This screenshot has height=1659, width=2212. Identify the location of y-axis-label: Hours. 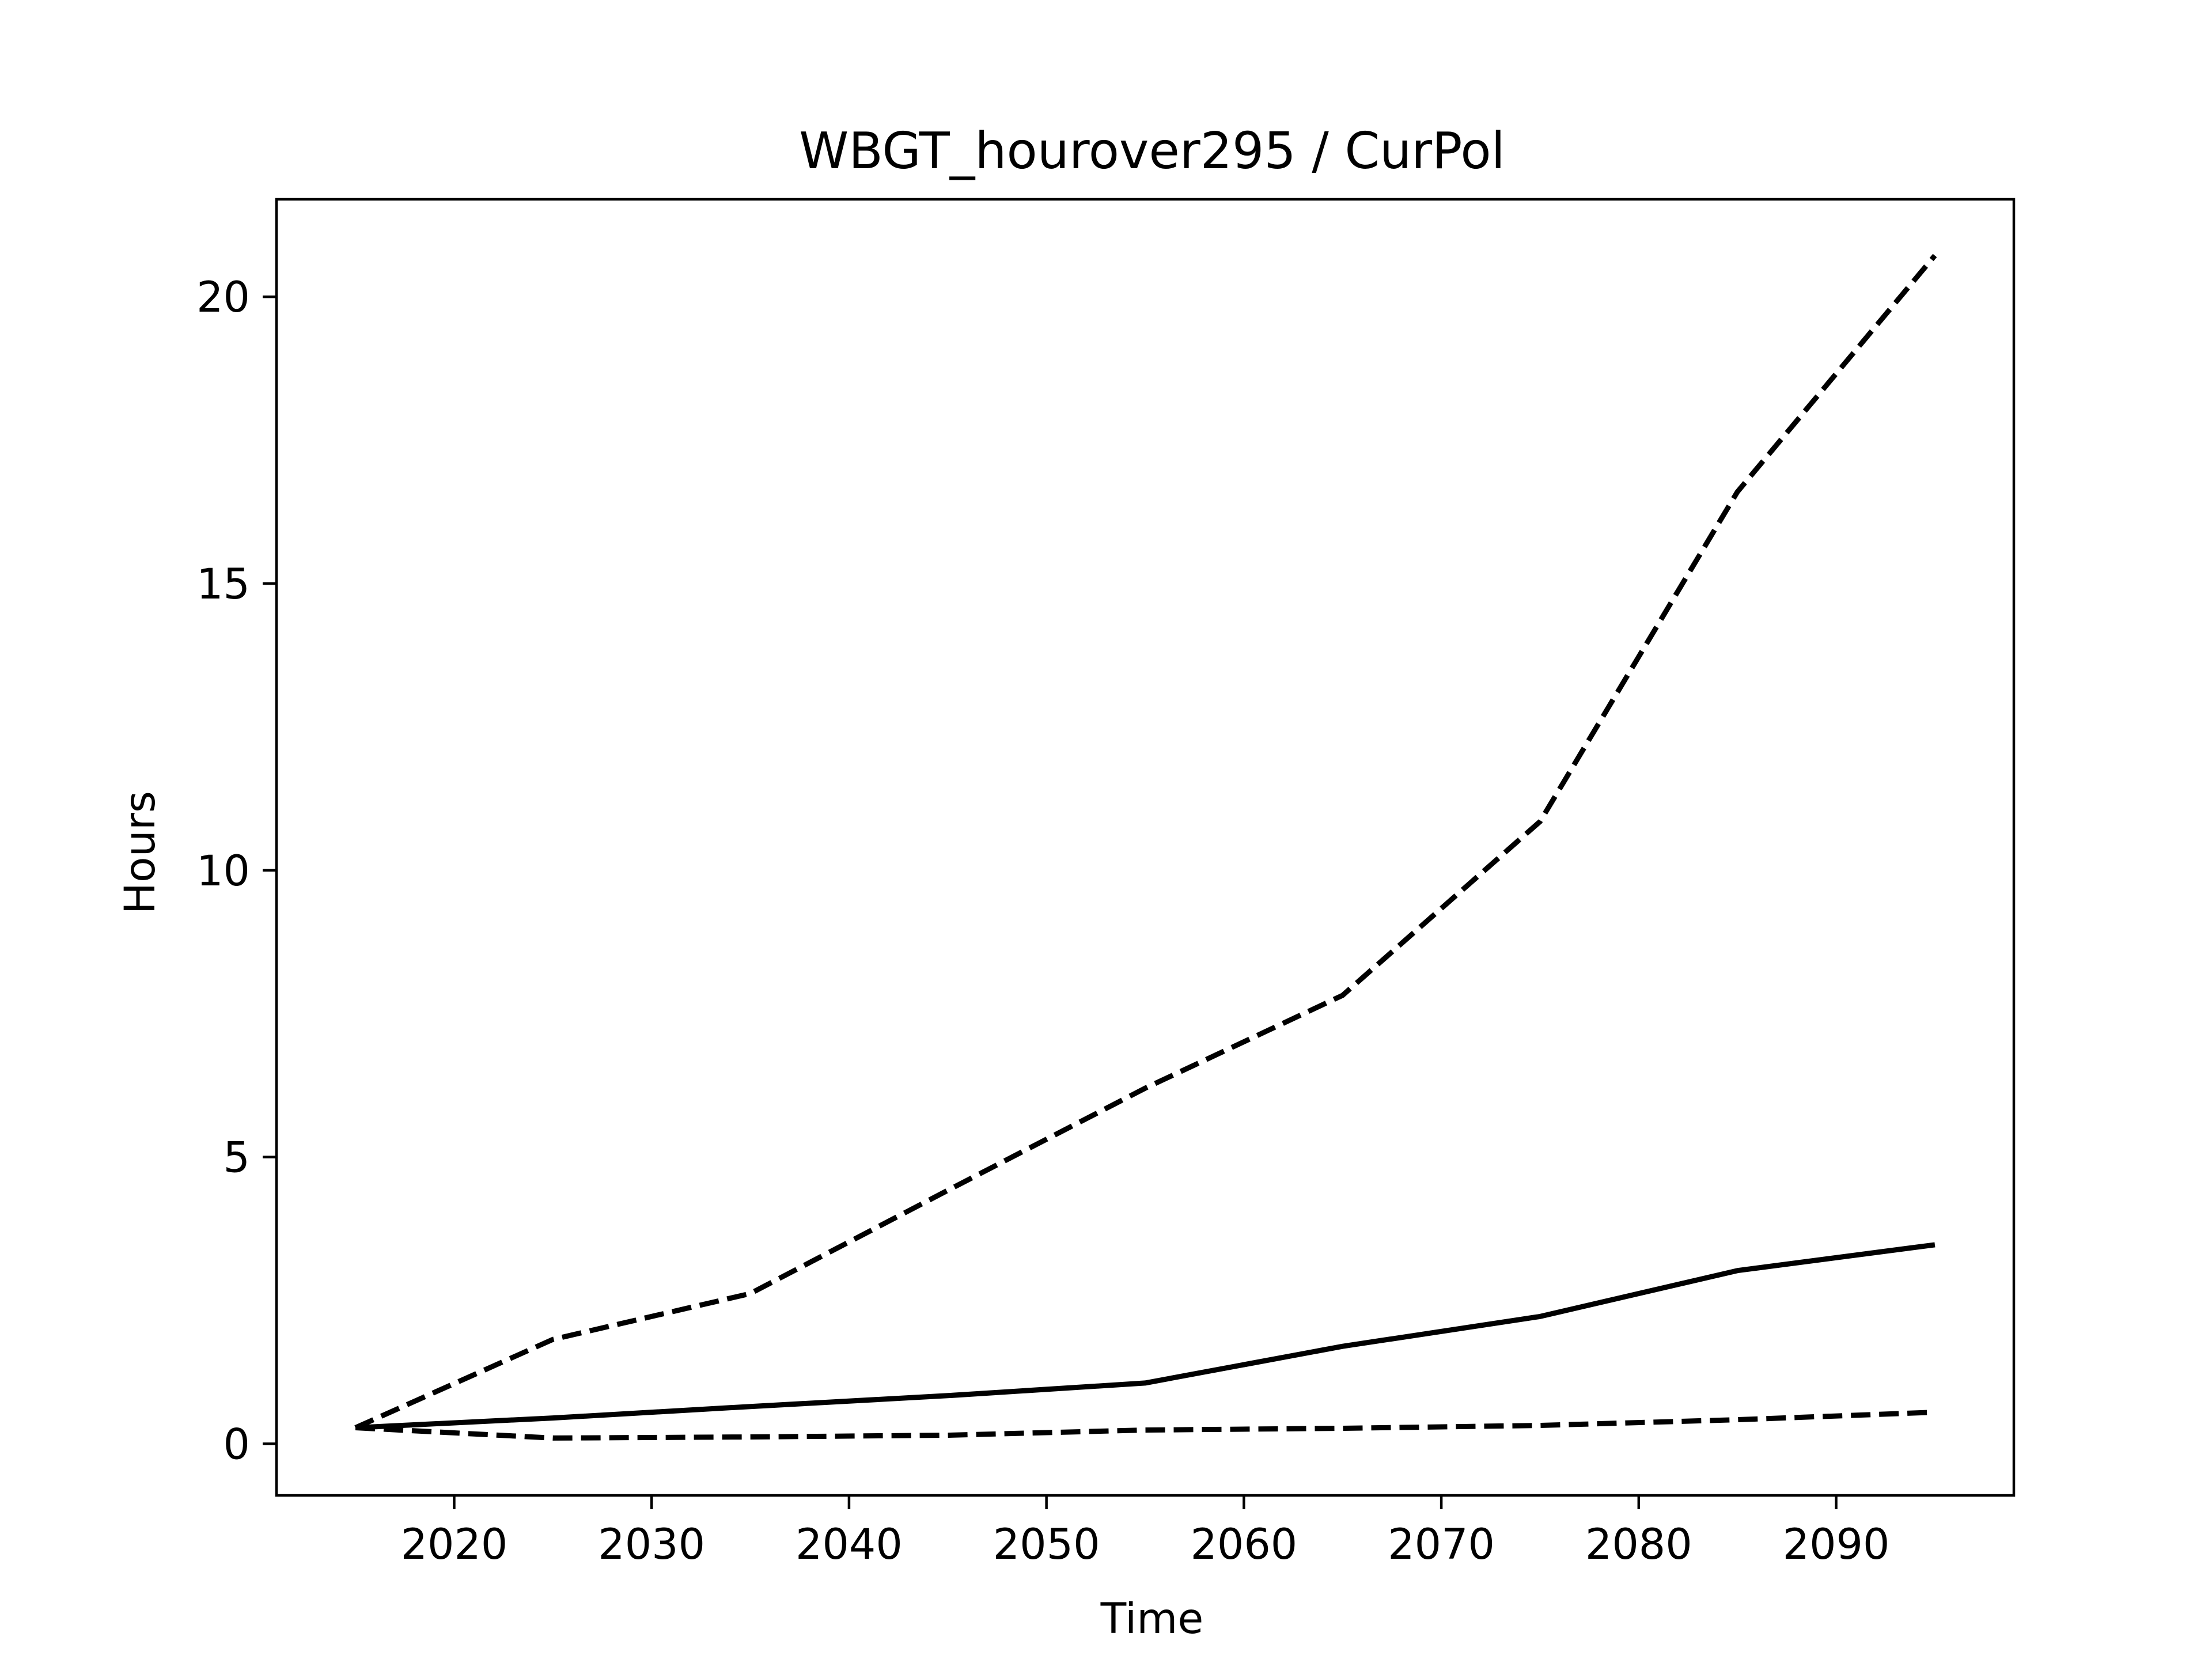
(140, 852).